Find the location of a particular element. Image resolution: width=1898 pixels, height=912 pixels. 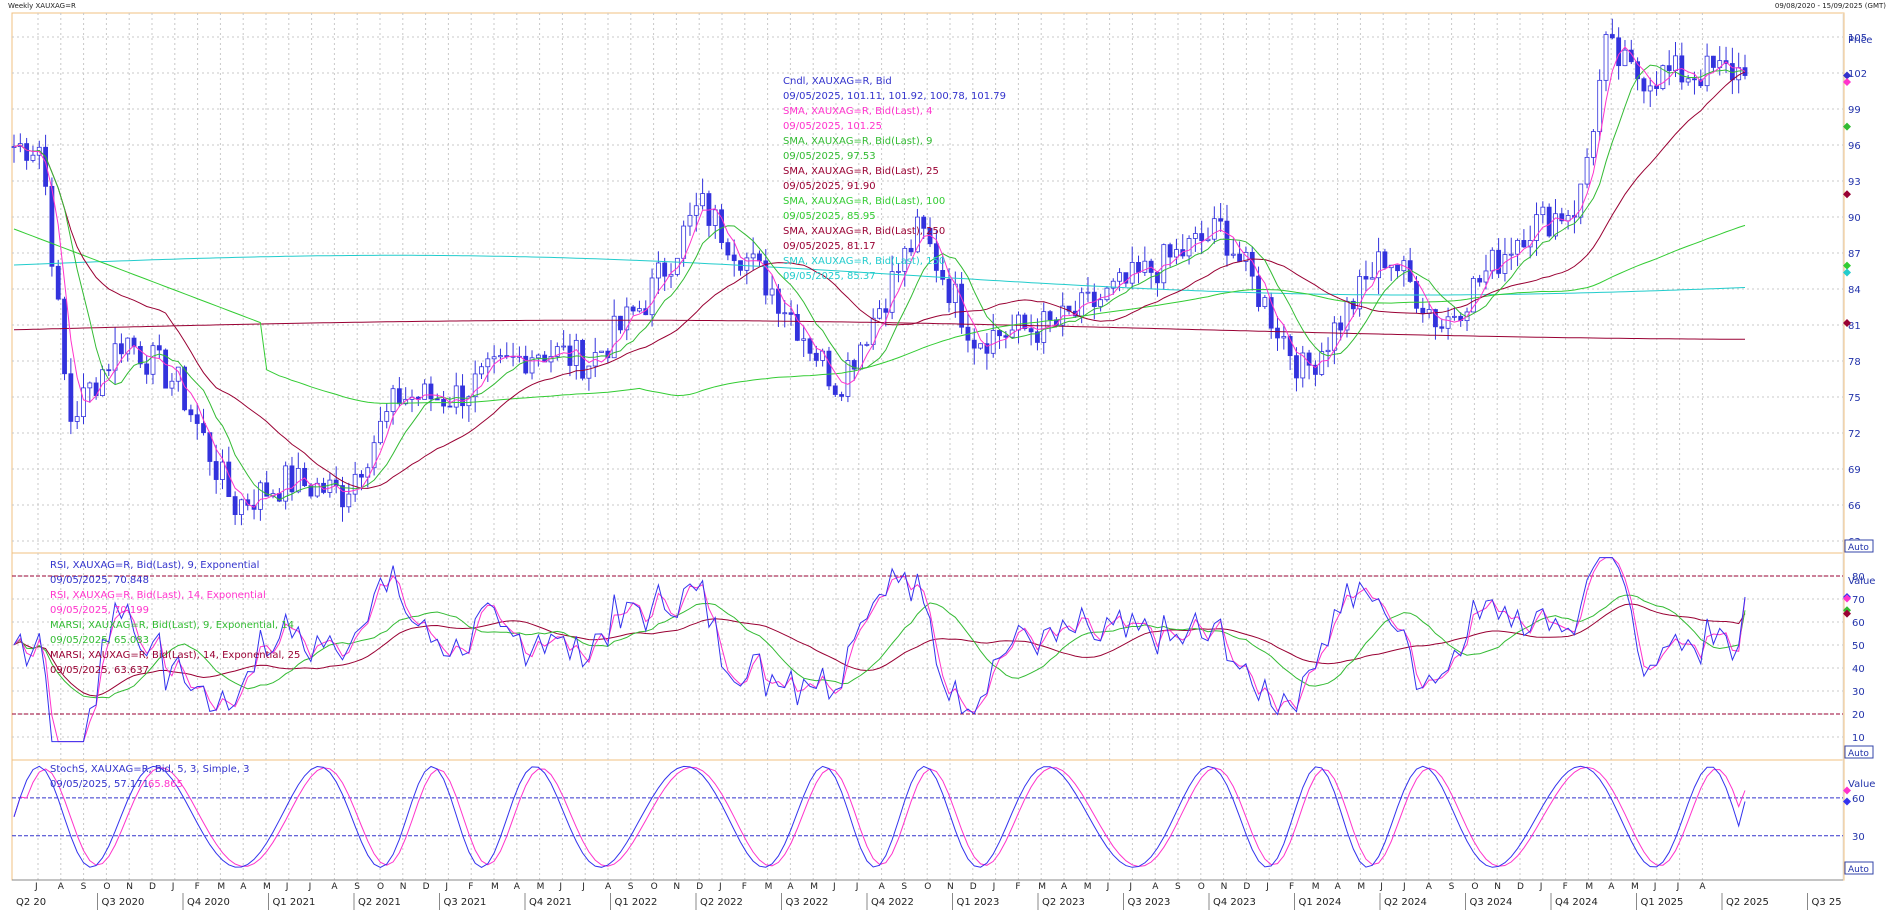

price-tick-label: 66 is located at coordinates (1854, 506).